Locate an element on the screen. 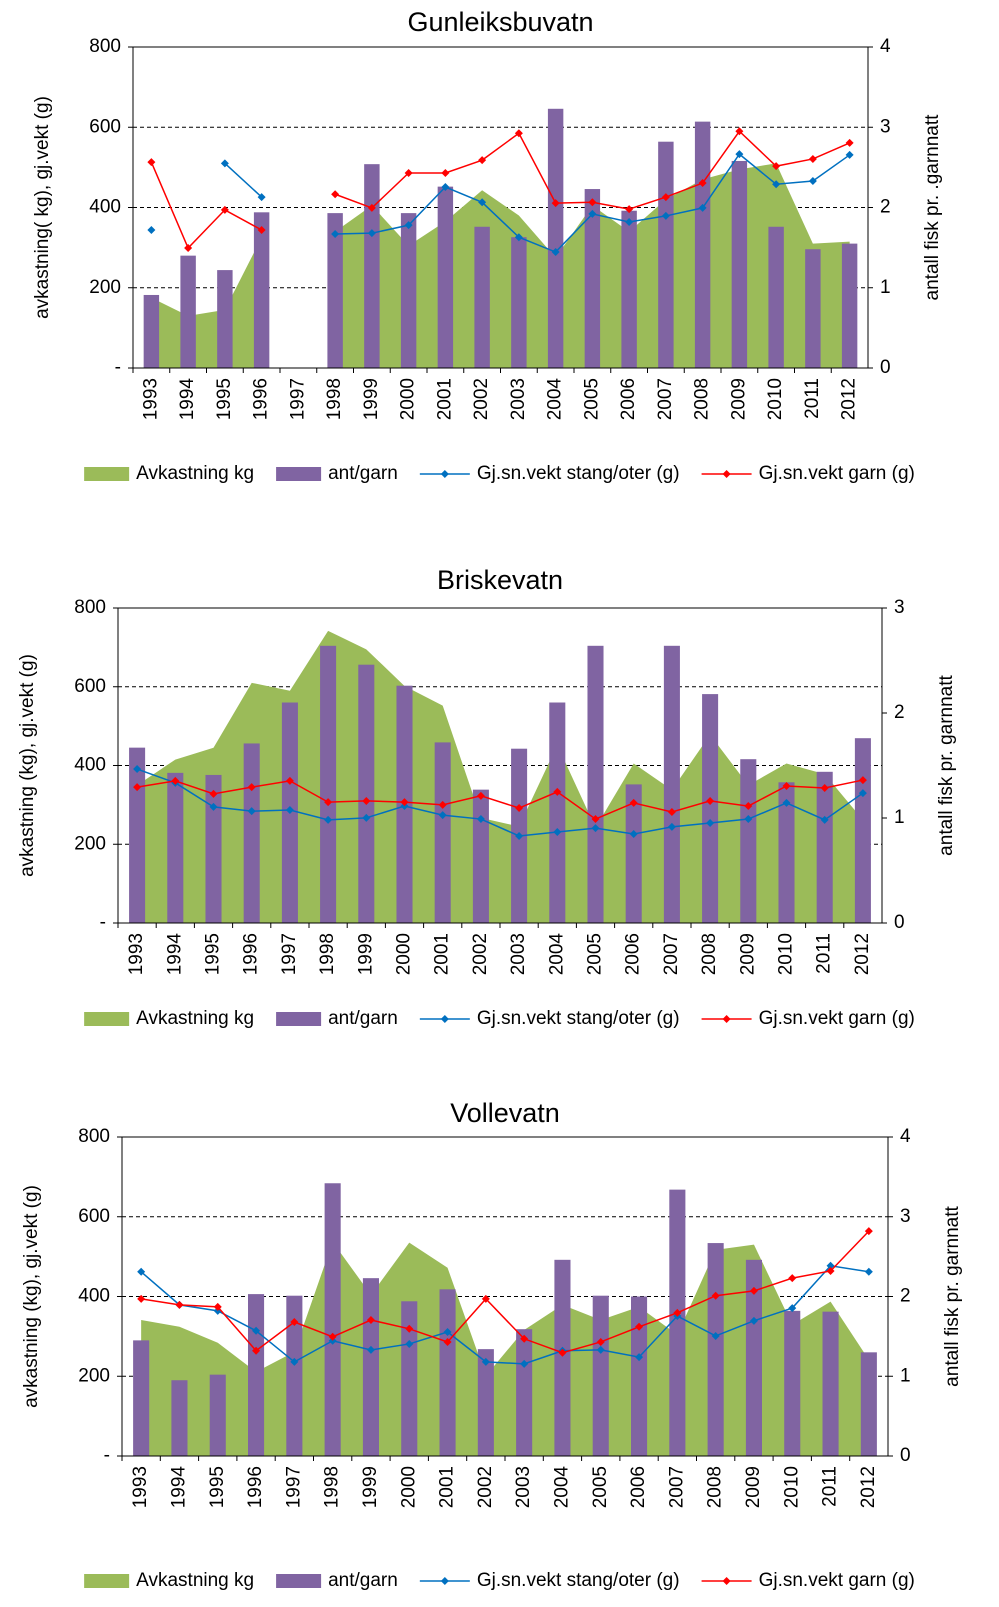 This screenshot has height=1607, width=999. x-tick-label: 1996 is located at coordinates (251, 954).